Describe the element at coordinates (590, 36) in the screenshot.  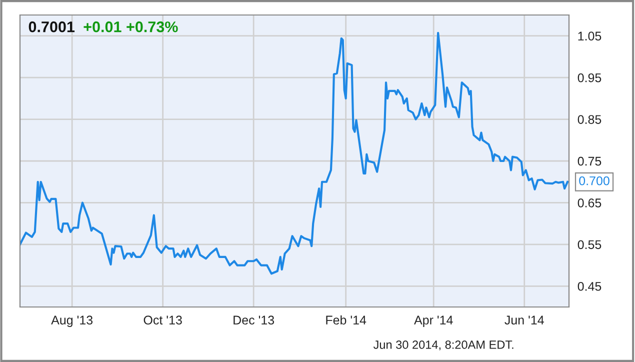
I see `y-tick-label: 1.05` at that location.